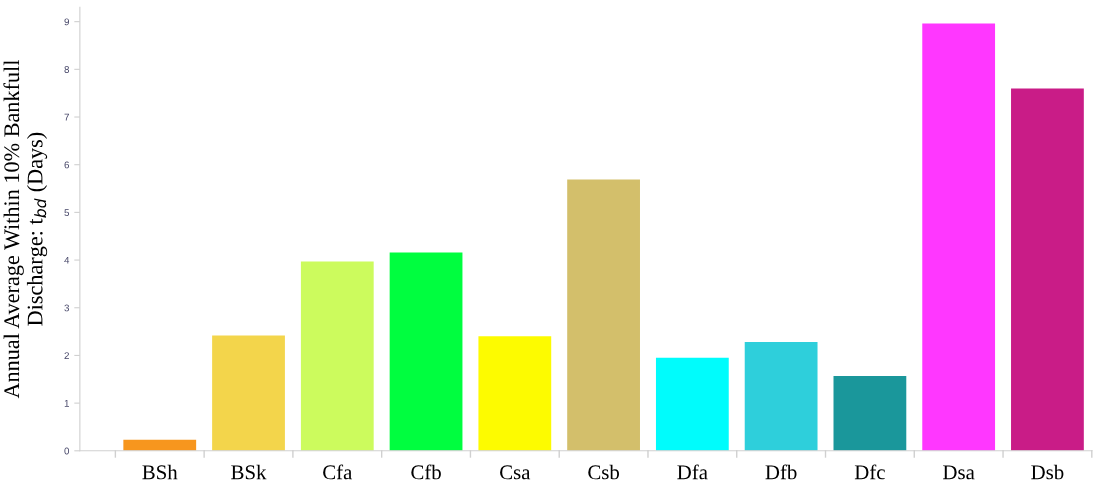 This screenshot has height=490, width=1094. What do you see at coordinates (869, 472) in the screenshot?
I see `x-tick-label: Dfc` at bounding box center [869, 472].